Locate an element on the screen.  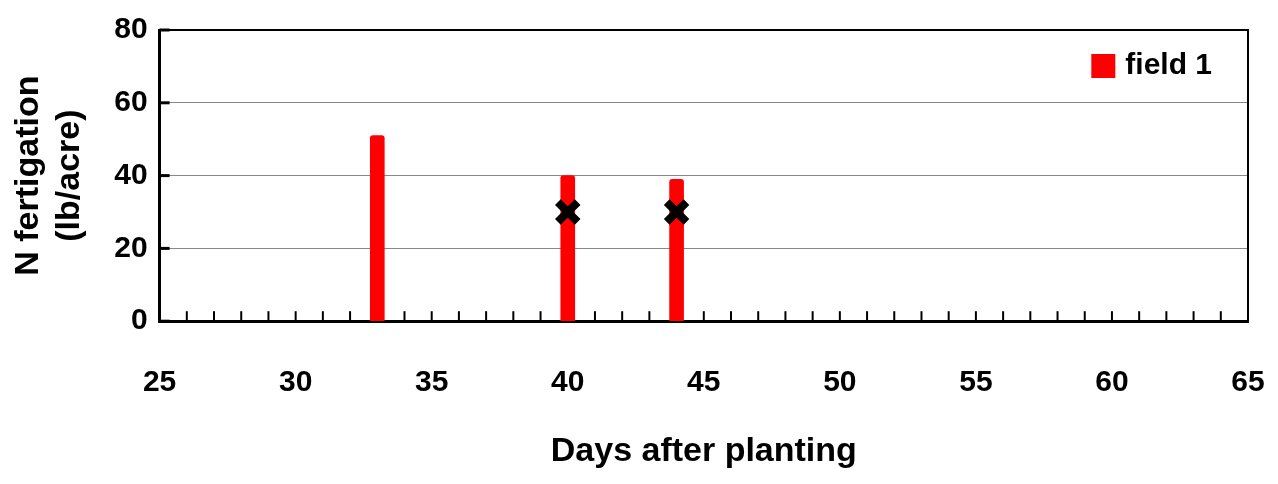
y-tick-label: 80 is located at coordinates (131, 28).